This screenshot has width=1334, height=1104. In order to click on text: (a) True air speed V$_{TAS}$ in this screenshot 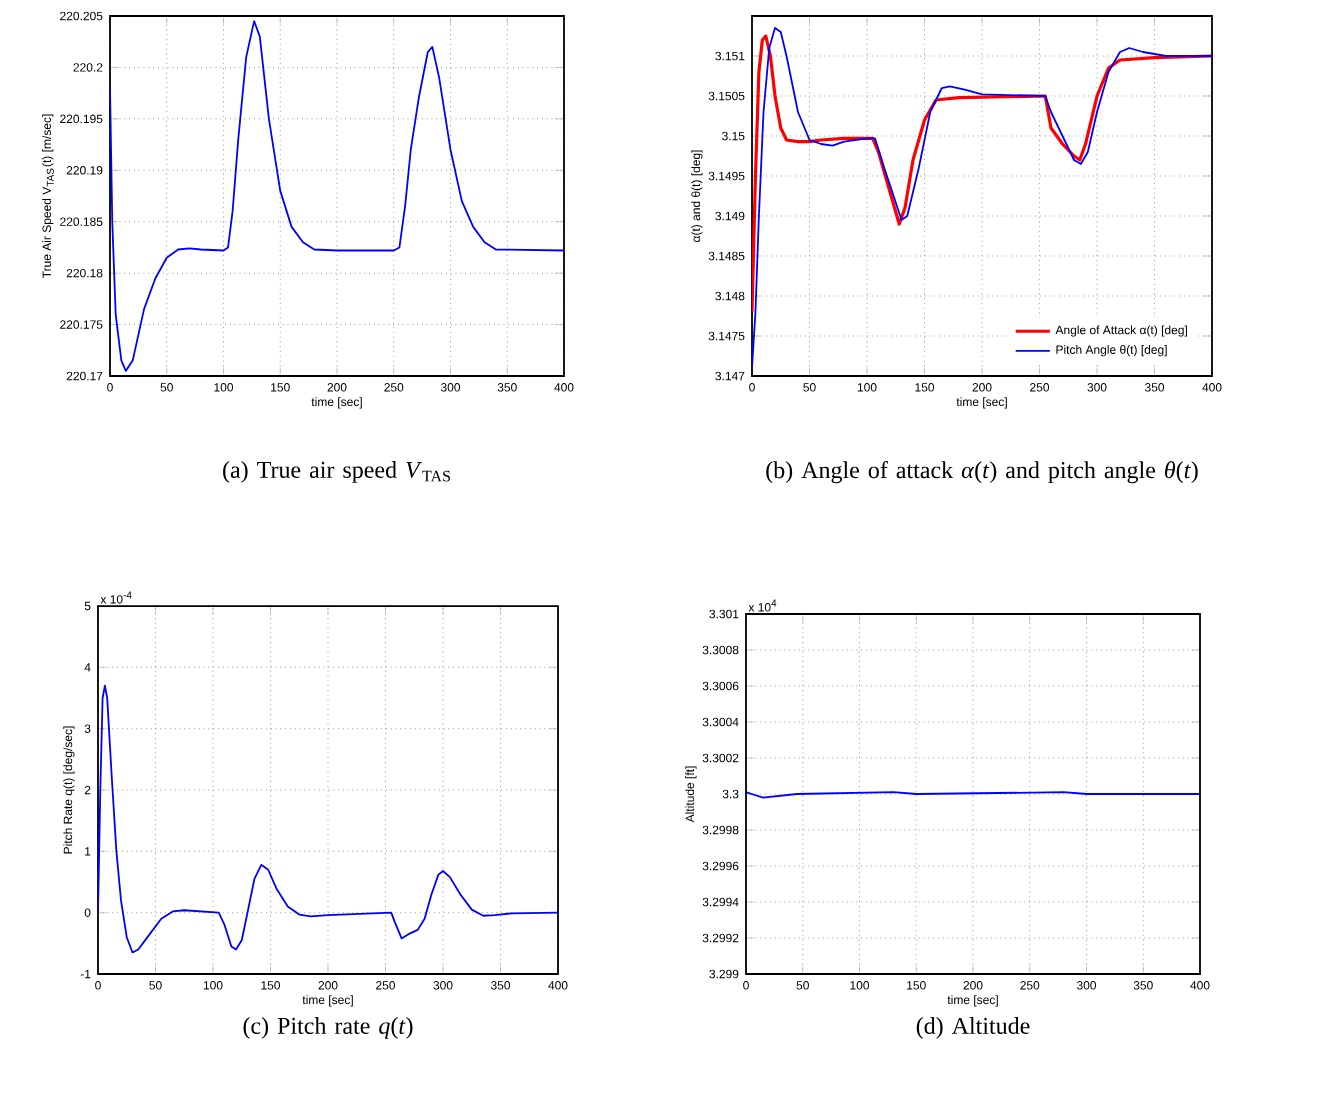, I will do `click(336, 472)`.